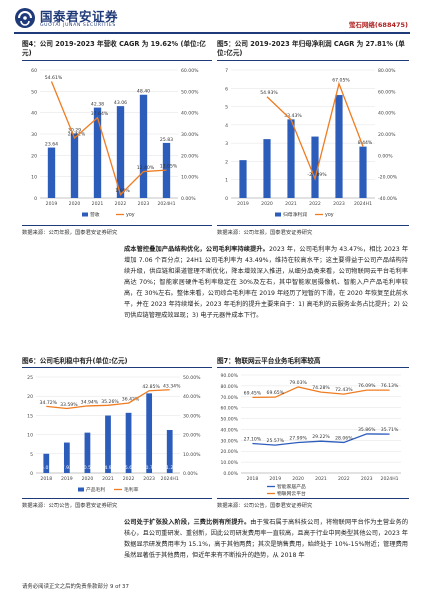  What do you see at coordinates (51, 145) in the screenshot?
I see `bar-data-label: 23.64` at bounding box center [51, 145].